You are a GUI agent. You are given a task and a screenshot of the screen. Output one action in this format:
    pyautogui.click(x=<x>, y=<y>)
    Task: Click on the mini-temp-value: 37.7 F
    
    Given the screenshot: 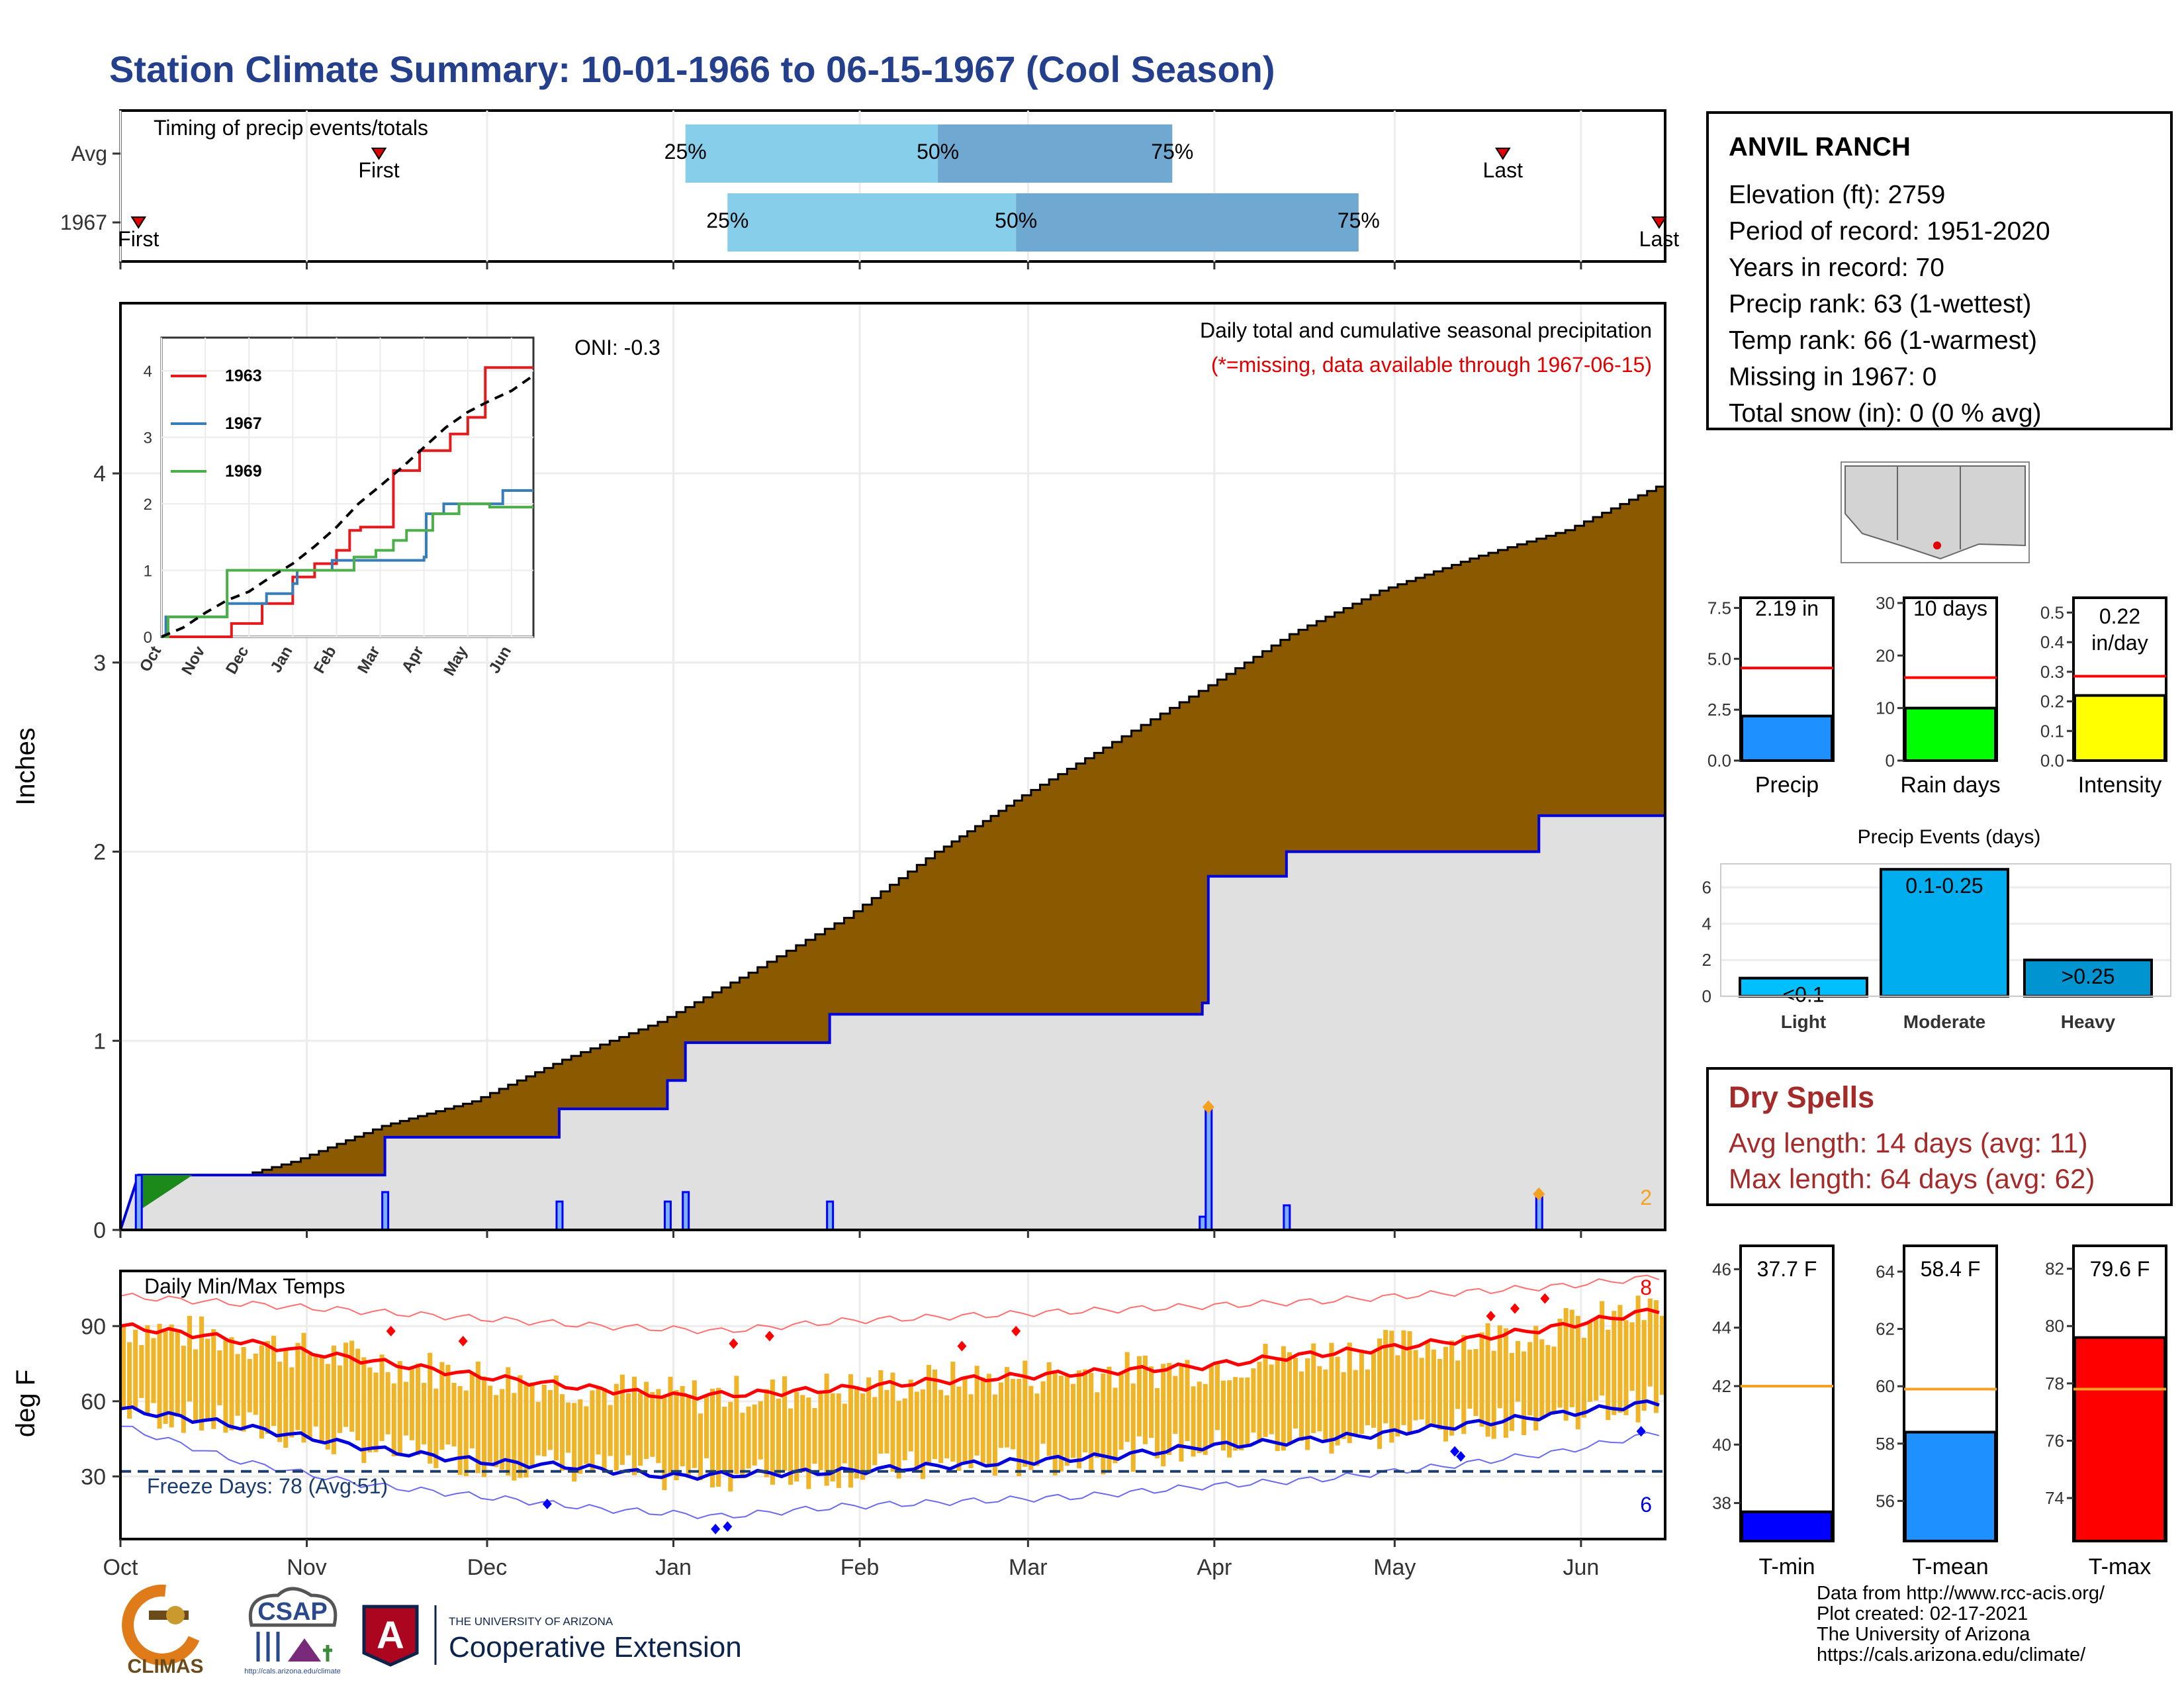 What is the action you would take?
    pyautogui.click(x=1787, y=1269)
    